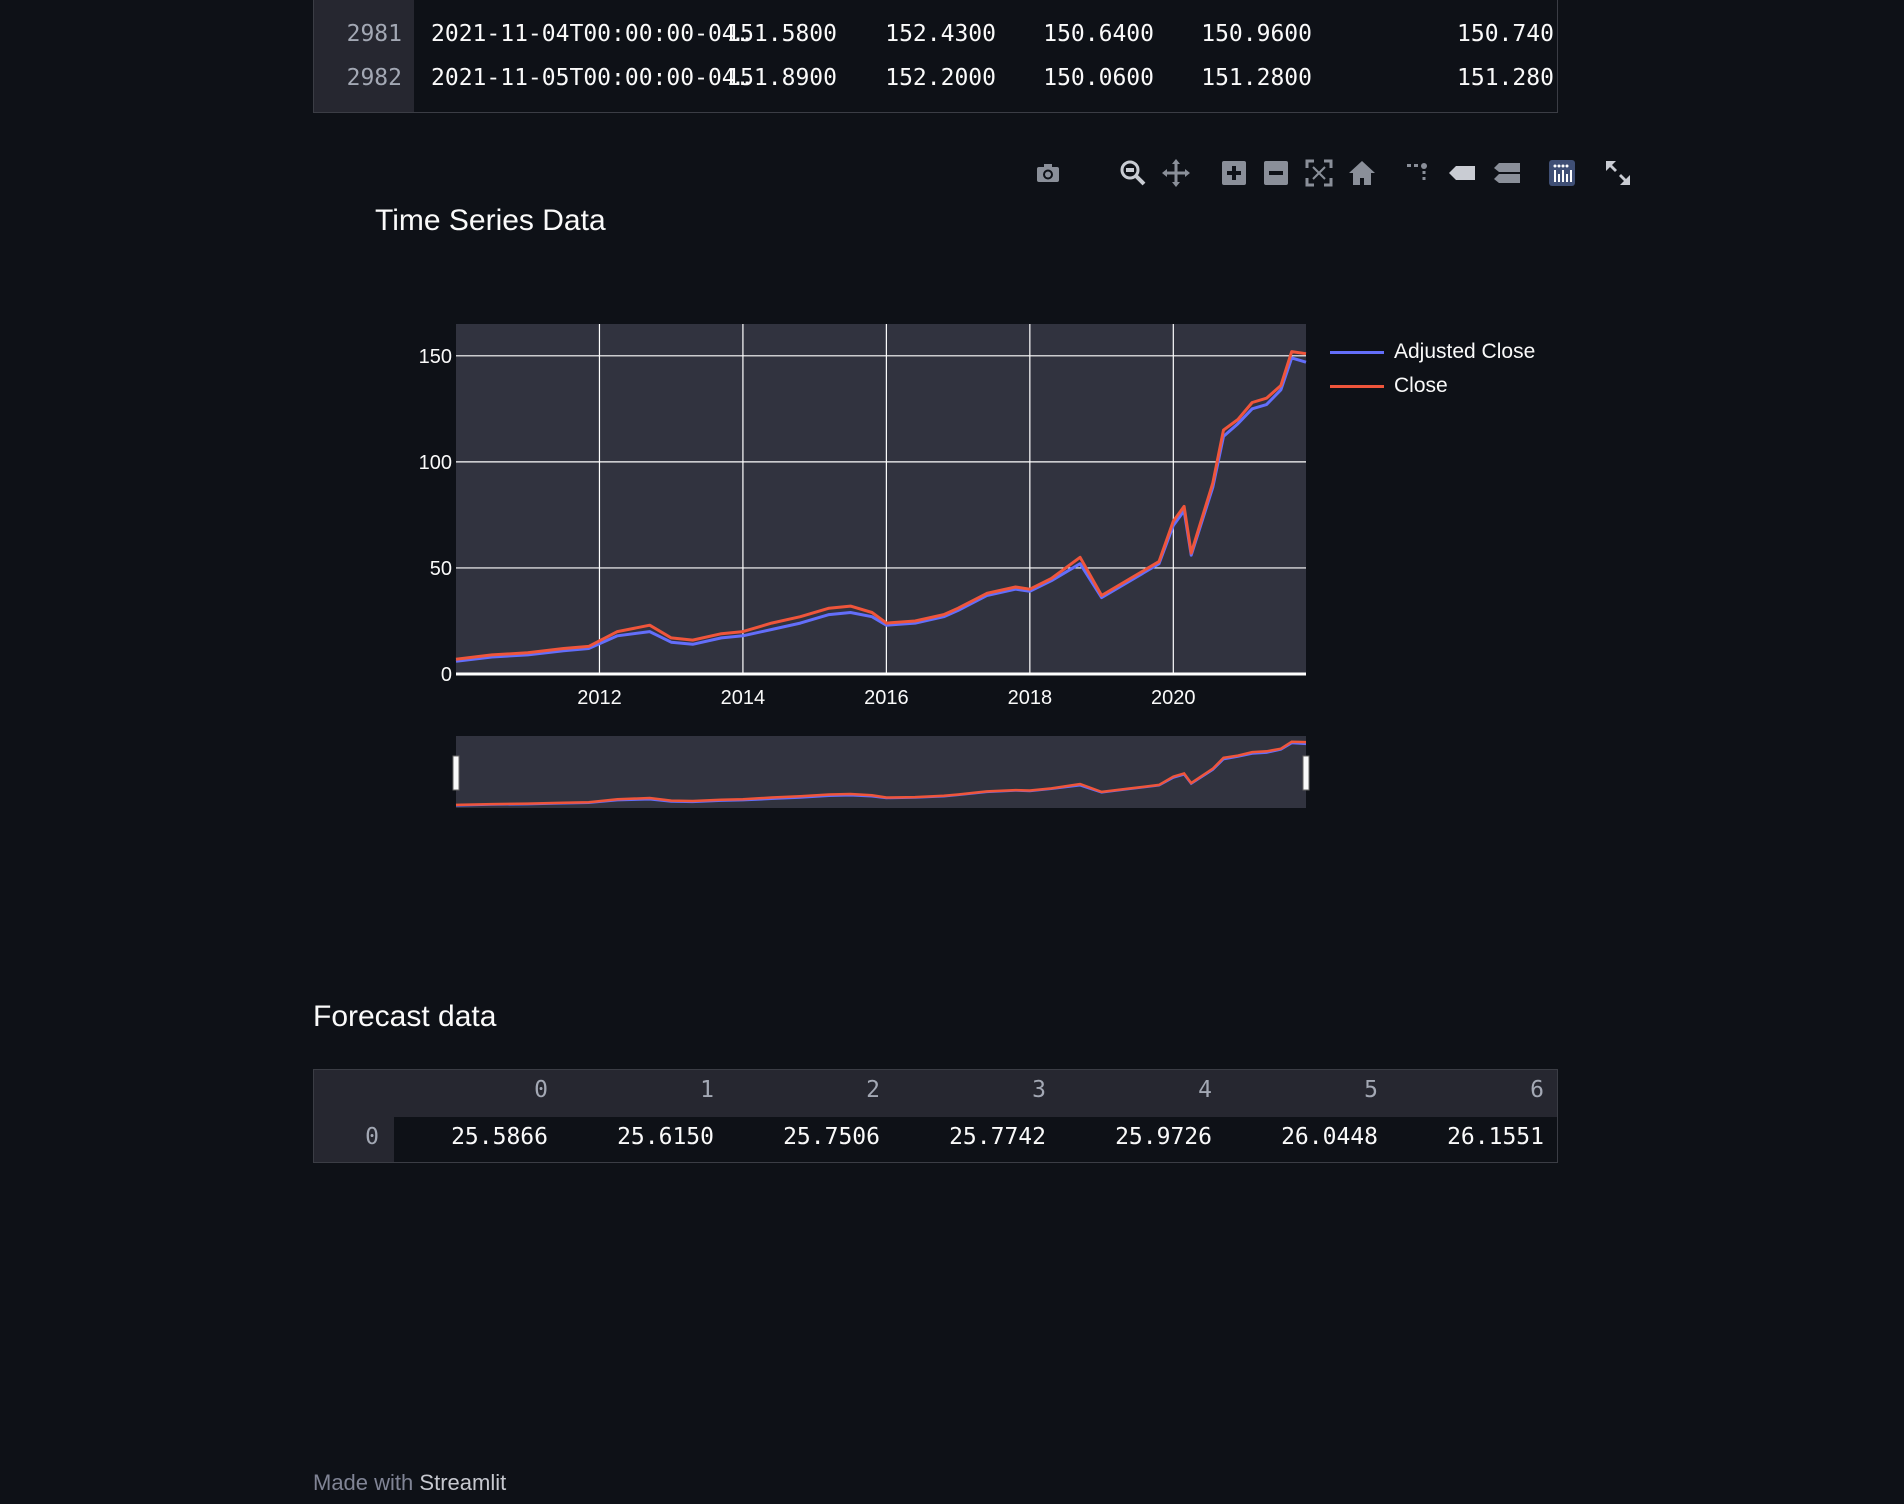 The width and height of the screenshot is (1904, 1504). Describe the element at coordinates (405, 1016) in the screenshot. I see `forecast-heading: Forecast data` at that location.